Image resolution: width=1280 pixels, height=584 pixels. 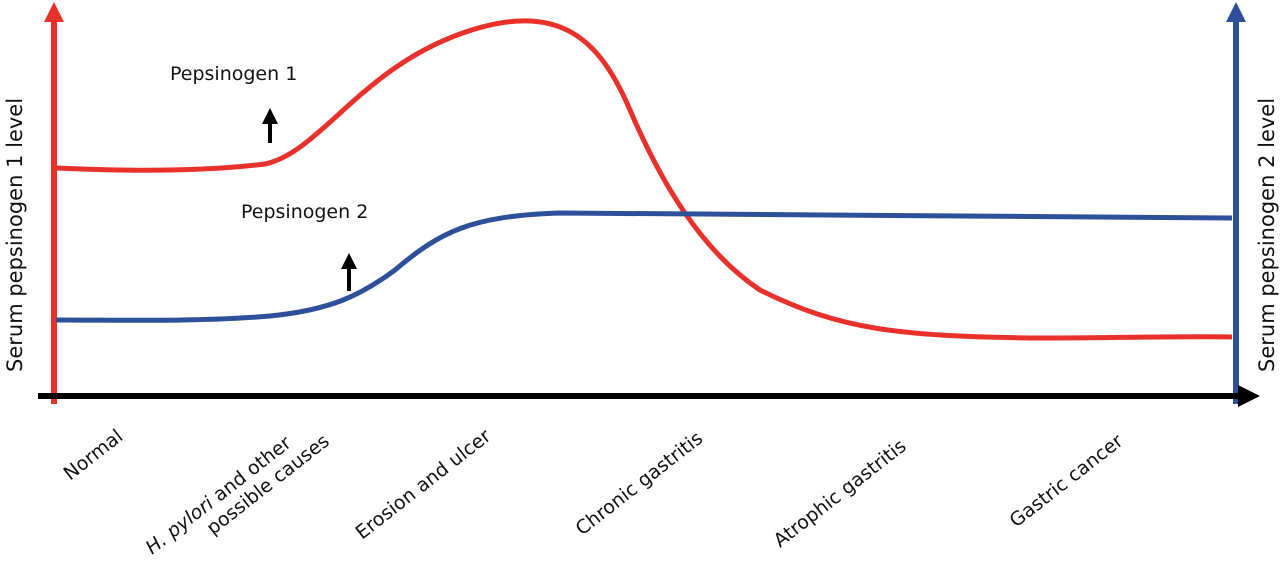 I want to click on right-axis, so click(x=1236, y=203).